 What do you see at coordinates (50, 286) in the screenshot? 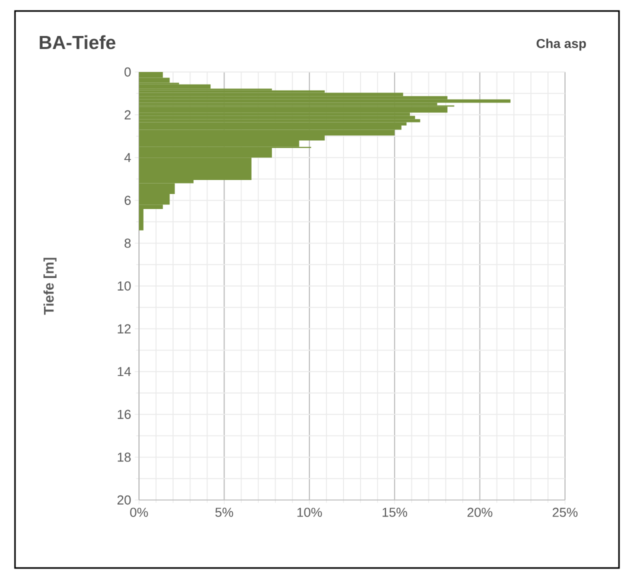
I see `y-axis-title: Tiefe [m]` at bounding box center [50, 286].